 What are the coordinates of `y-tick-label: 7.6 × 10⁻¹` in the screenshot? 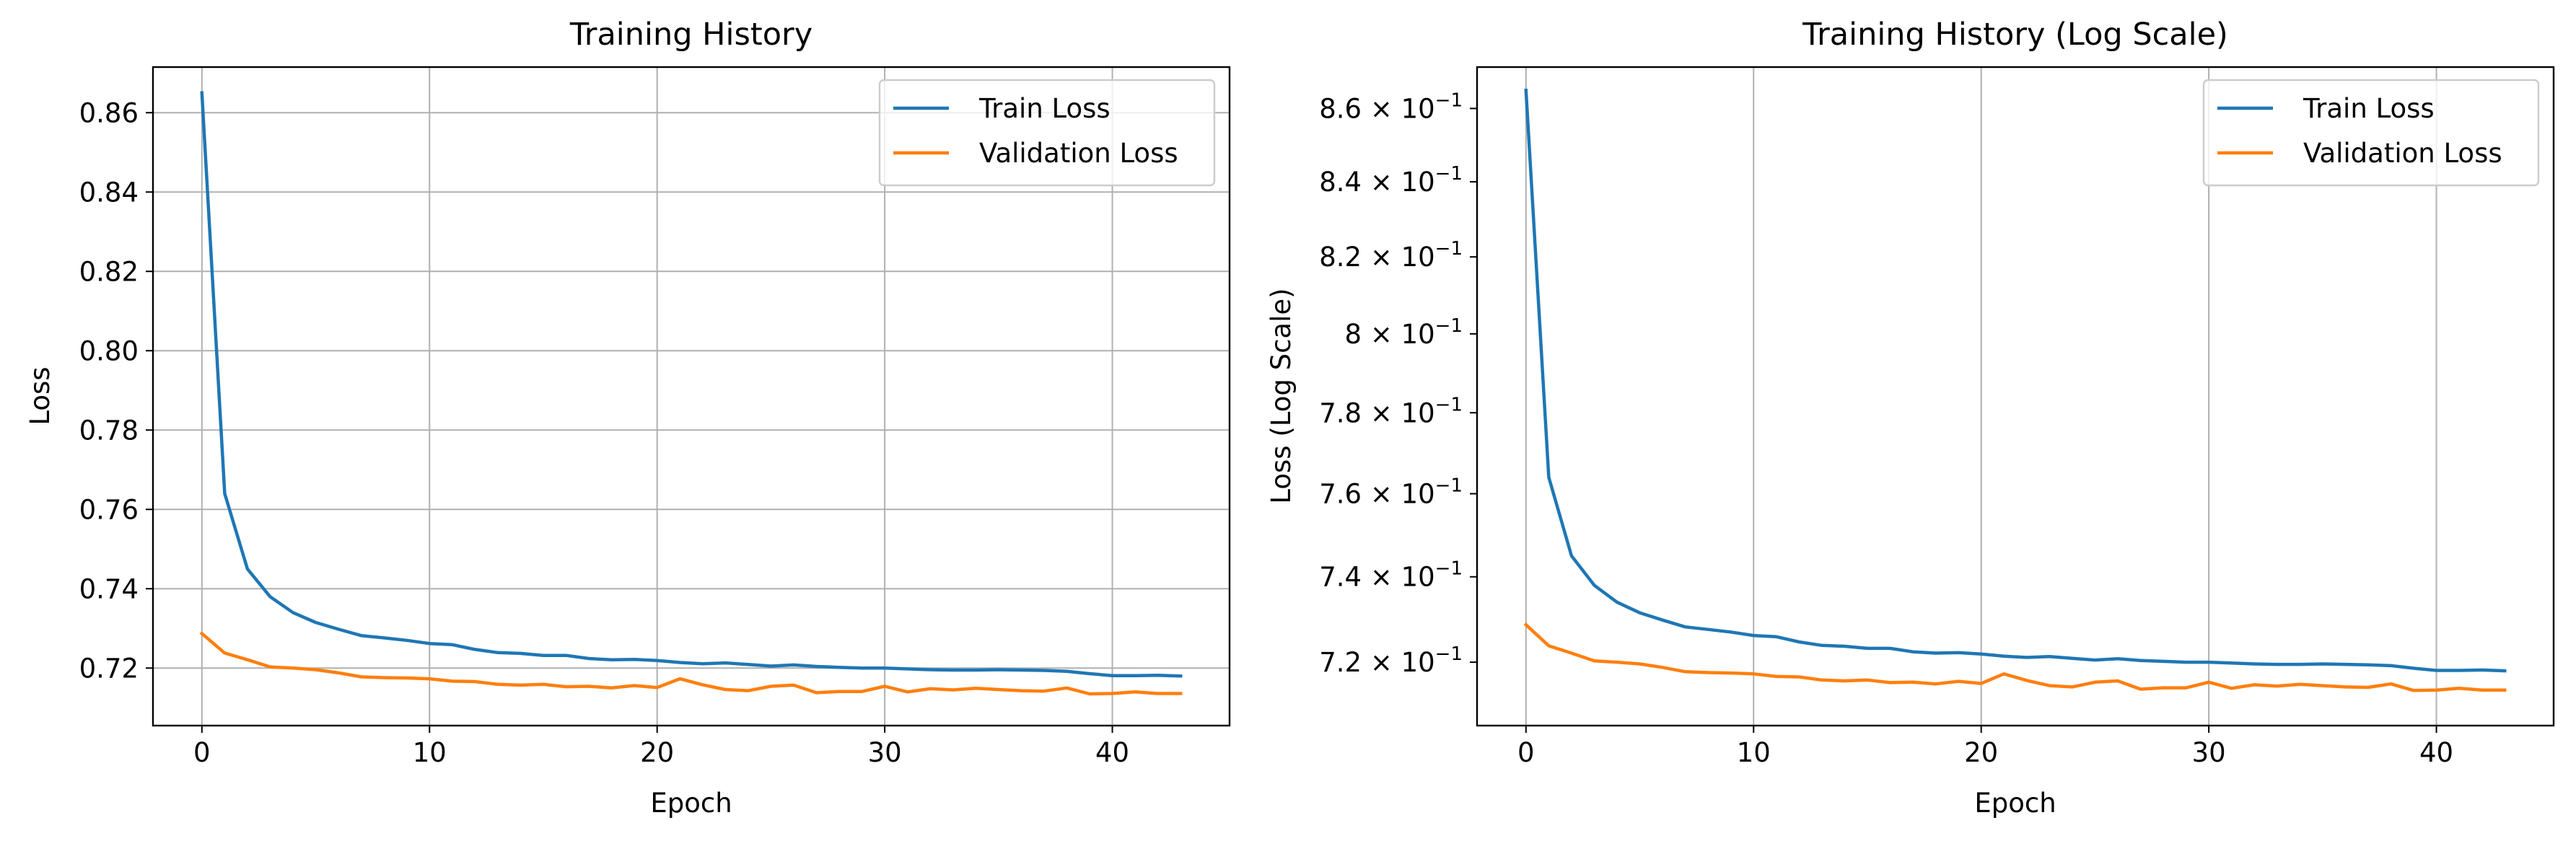 It's located at (1391, 492).